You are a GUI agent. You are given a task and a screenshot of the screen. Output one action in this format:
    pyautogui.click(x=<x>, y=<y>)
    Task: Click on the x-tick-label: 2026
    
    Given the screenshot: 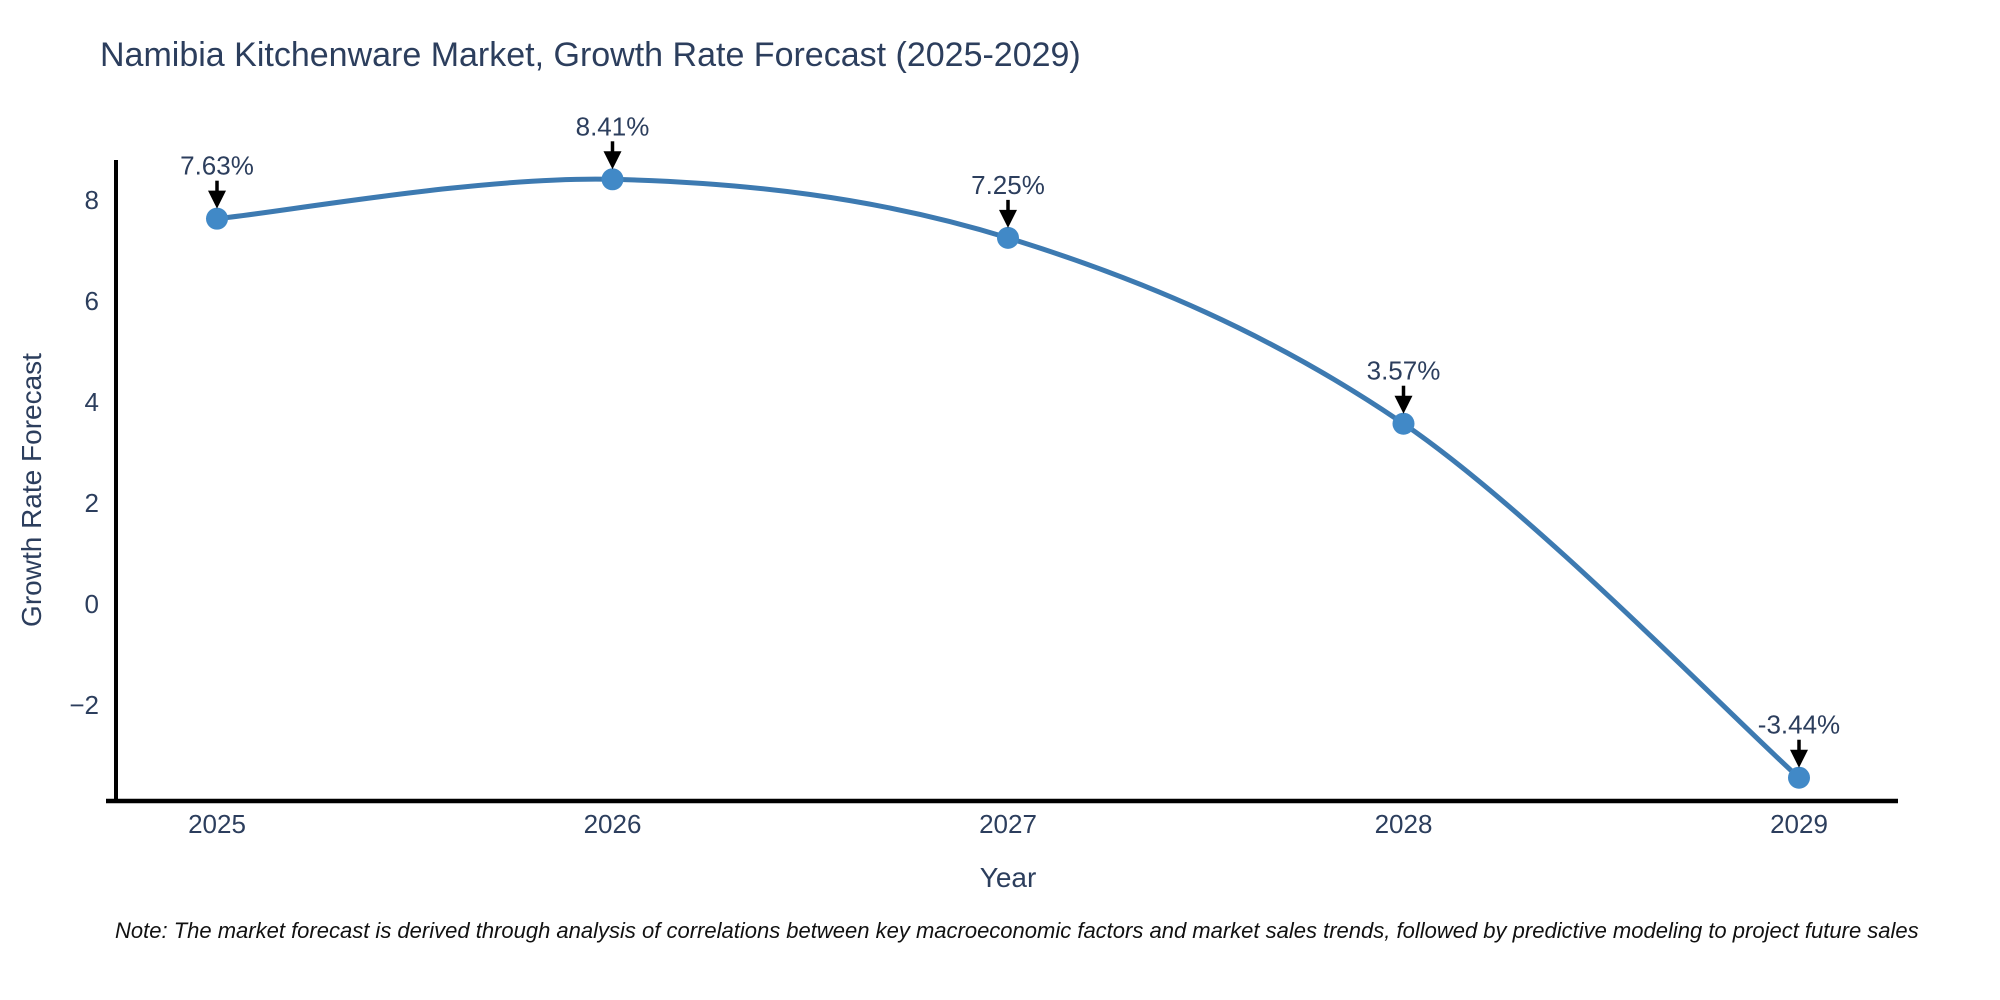 What is the action you would take?
    pyautogui.click(x=613, y=824)
    